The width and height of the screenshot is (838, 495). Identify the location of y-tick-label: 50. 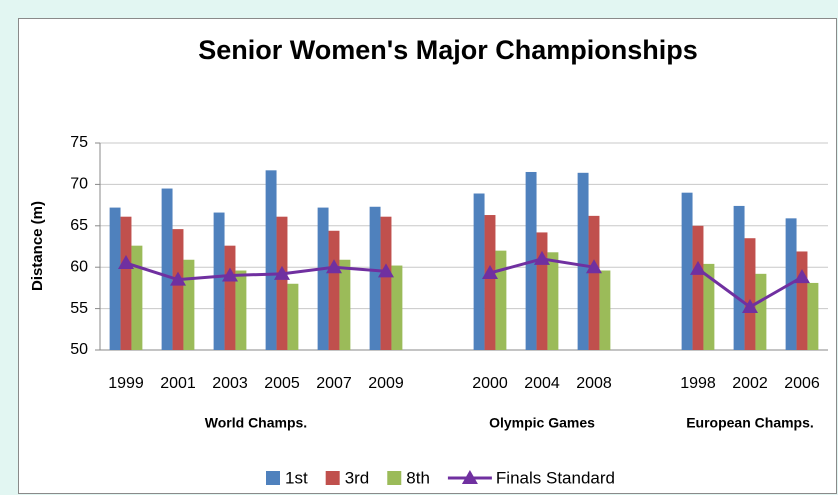
(79, 349).